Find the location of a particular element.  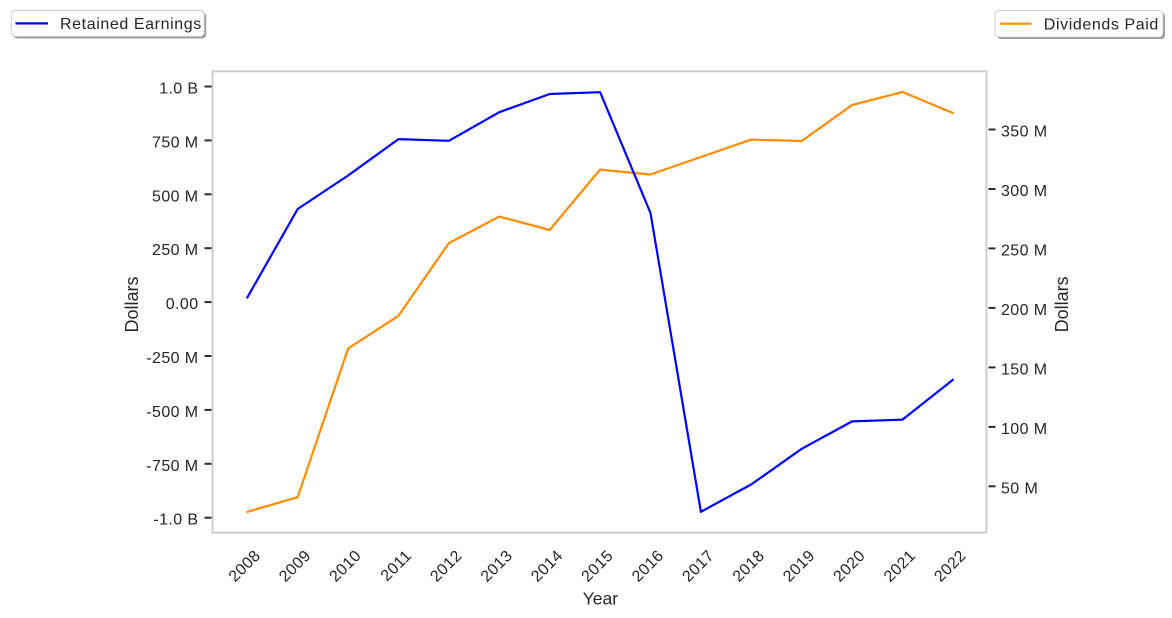

svg-text: -750 M is located at coordinates (172, 466).